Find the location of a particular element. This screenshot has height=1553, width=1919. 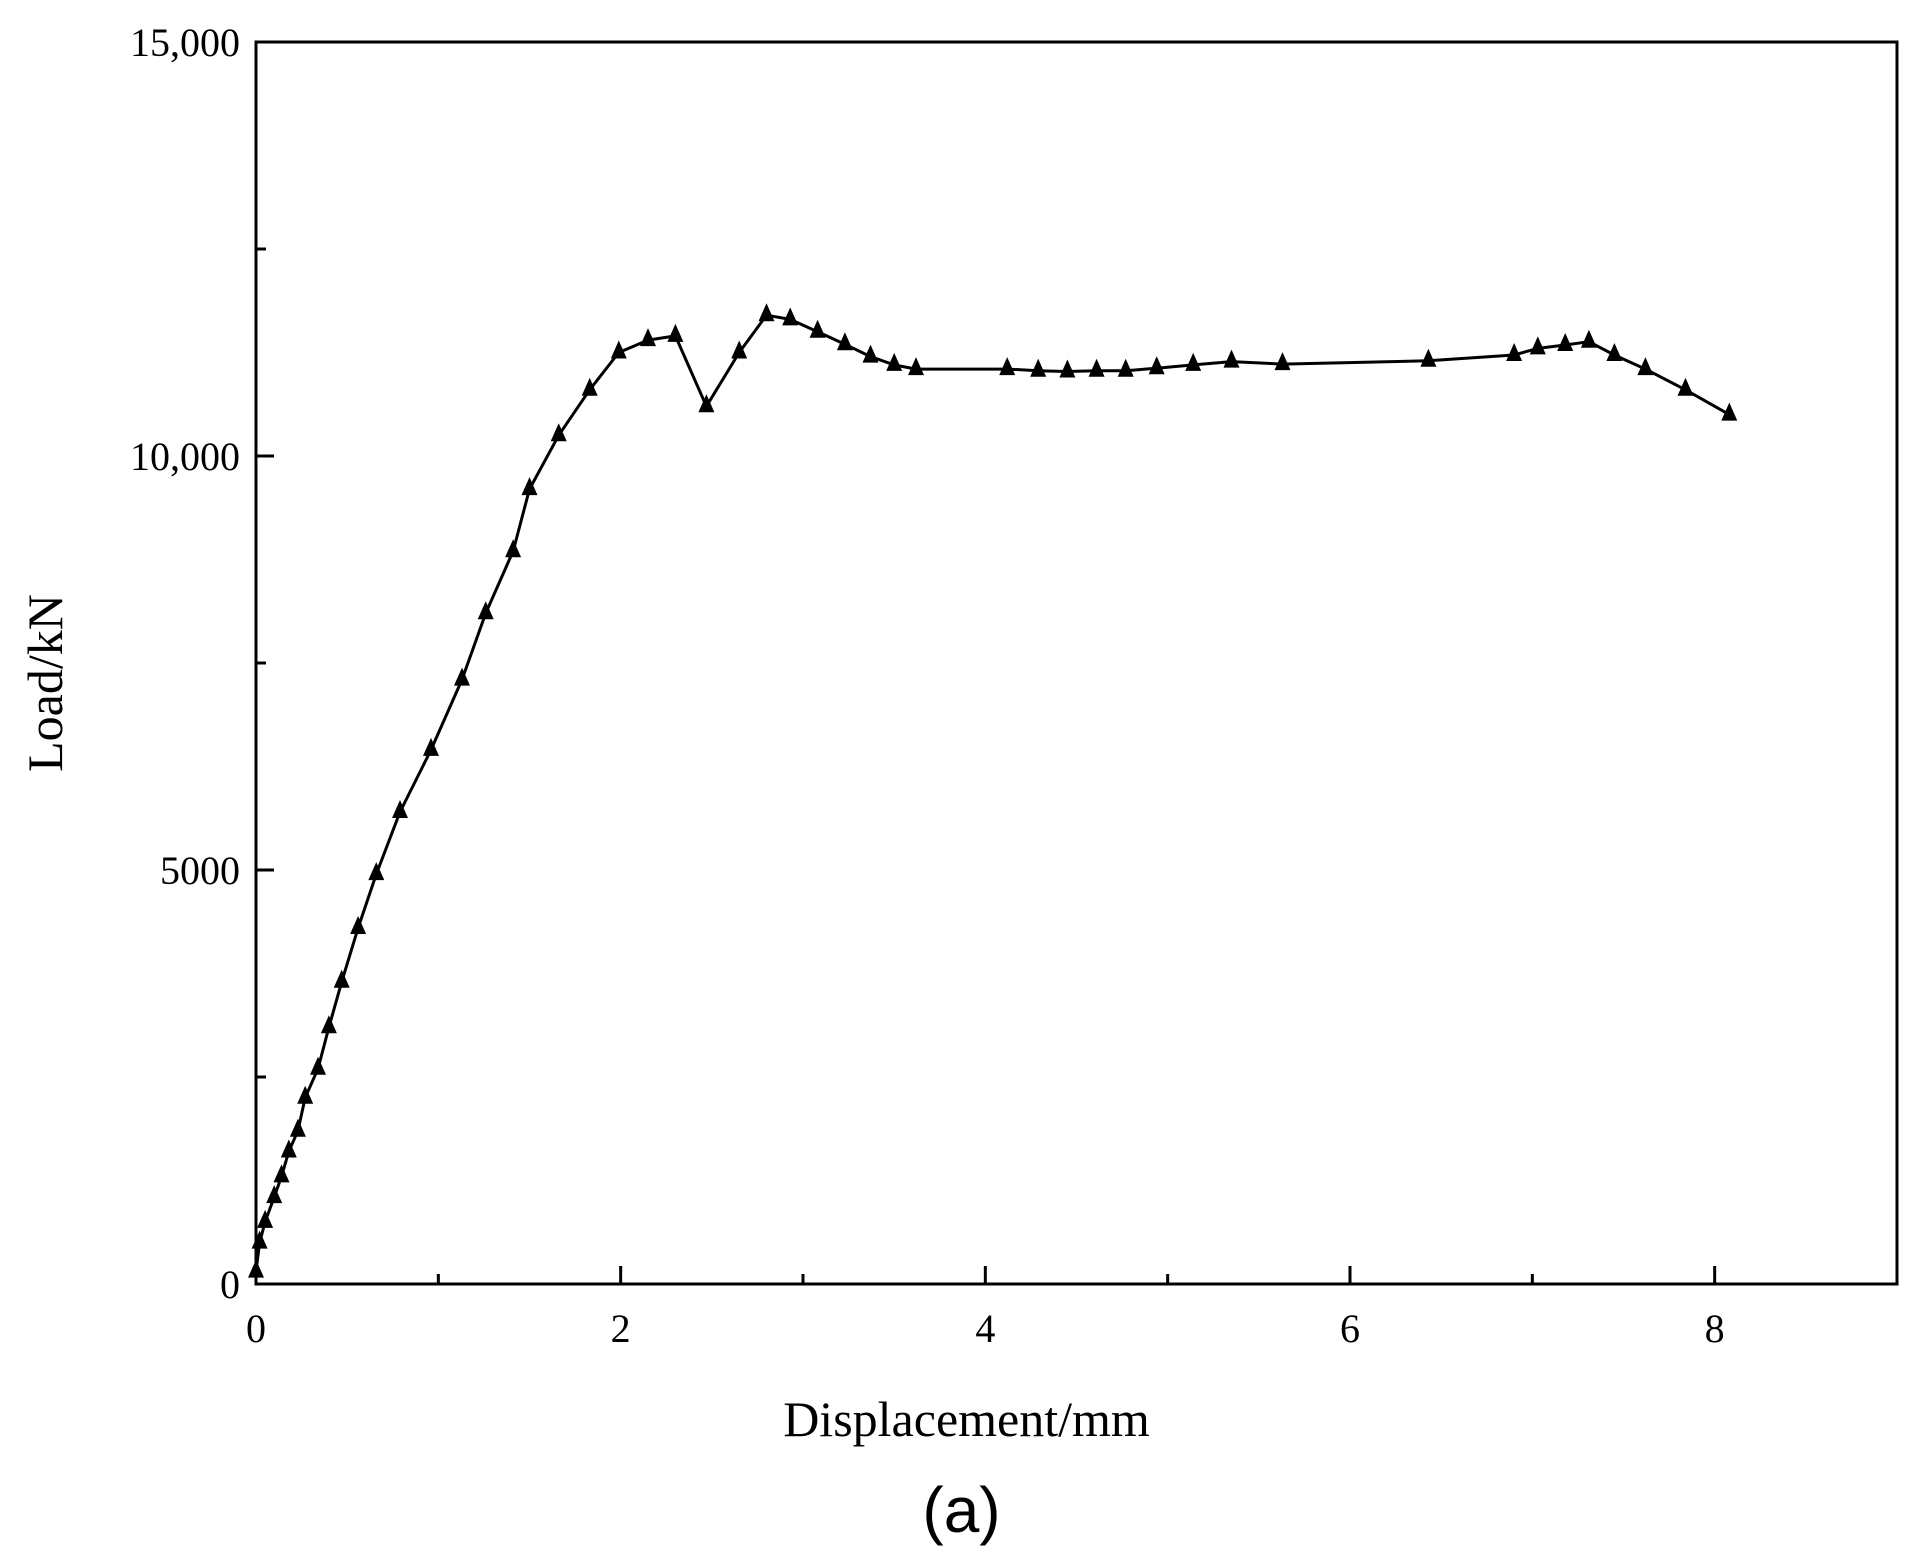

x-axis-title: Displacement/mm is located at coordinates (966, 1419).